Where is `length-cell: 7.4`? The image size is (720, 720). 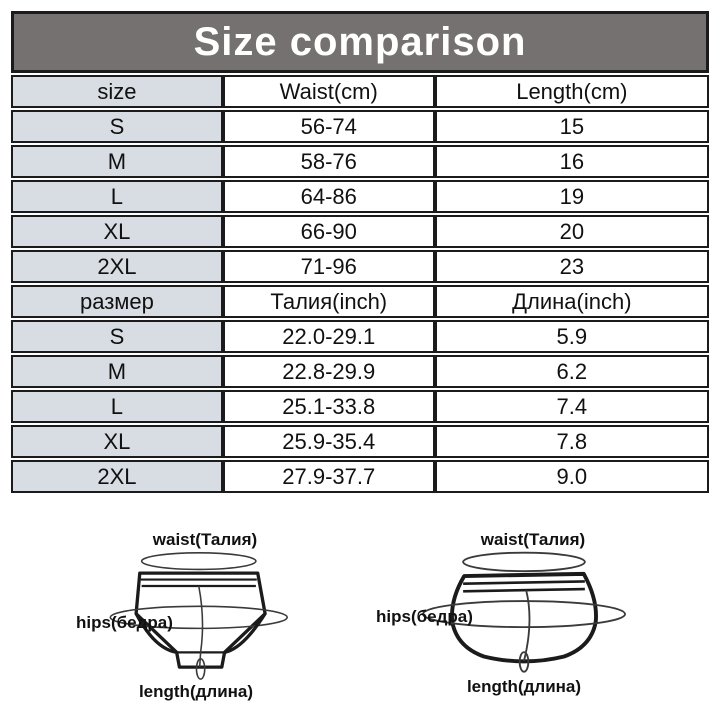 length-cell: 7.4 is located at coordinates (571, 406).